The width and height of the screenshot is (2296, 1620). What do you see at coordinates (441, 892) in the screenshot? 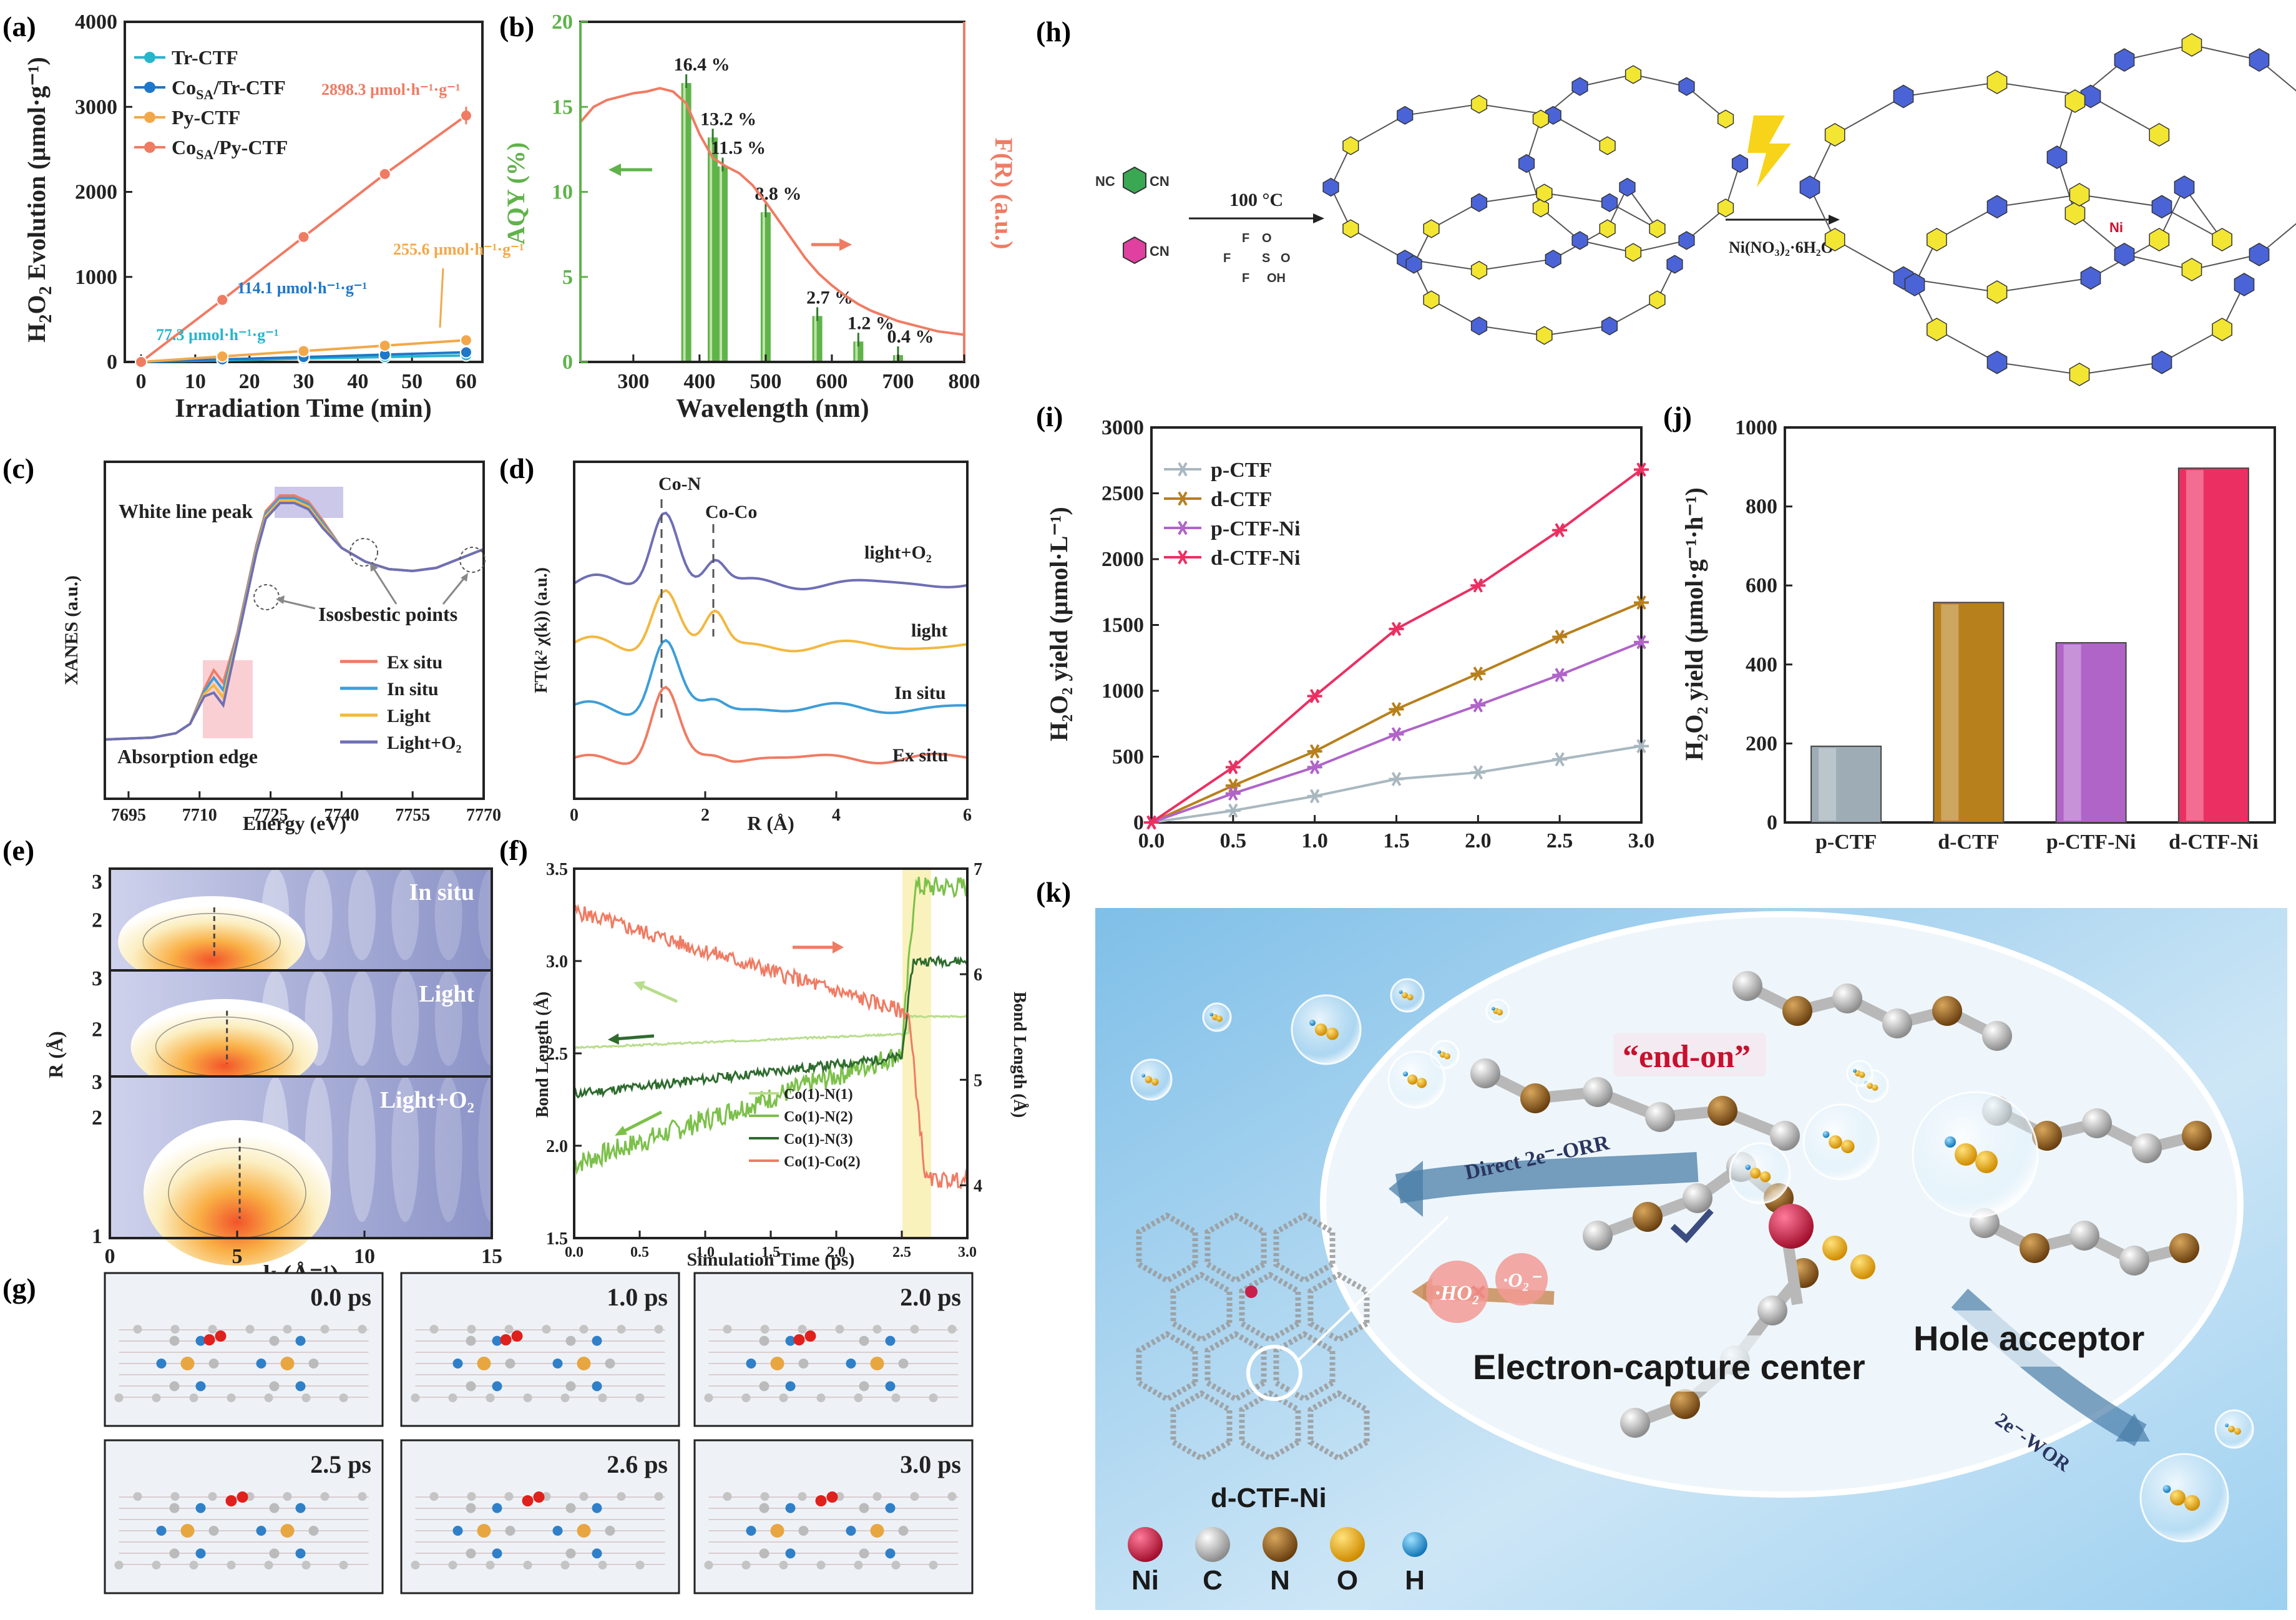
I see `e-row-label: In situ` at bounding box center [441, 892].